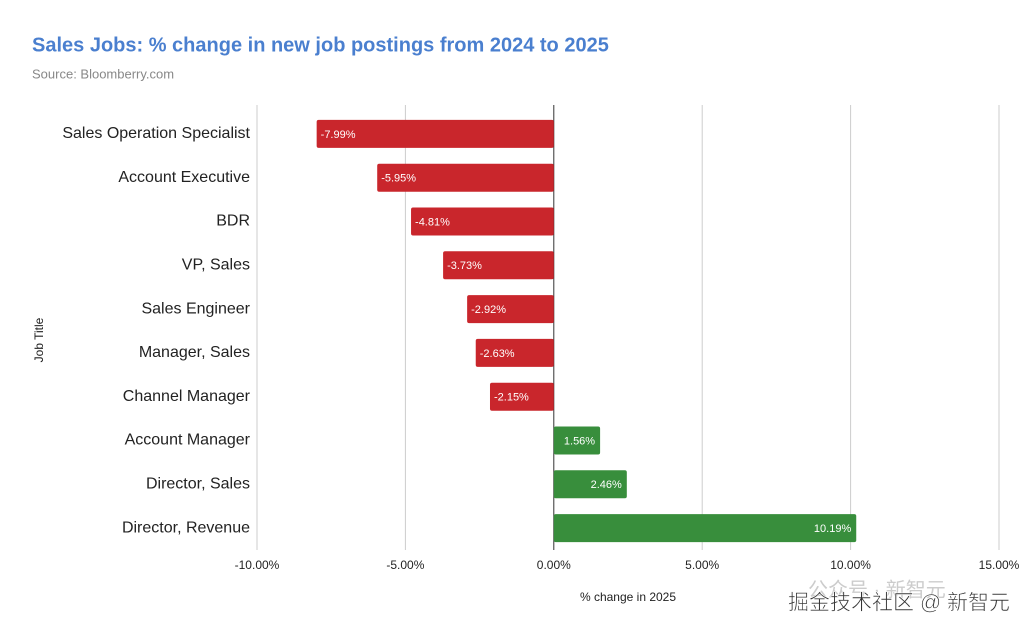 The width and height of the screenshot is (1031, 637). What do you see at coordinates (338, 135) in the screenshot?
I see `value-label: -7.99%` at bounding box center [338, 135].